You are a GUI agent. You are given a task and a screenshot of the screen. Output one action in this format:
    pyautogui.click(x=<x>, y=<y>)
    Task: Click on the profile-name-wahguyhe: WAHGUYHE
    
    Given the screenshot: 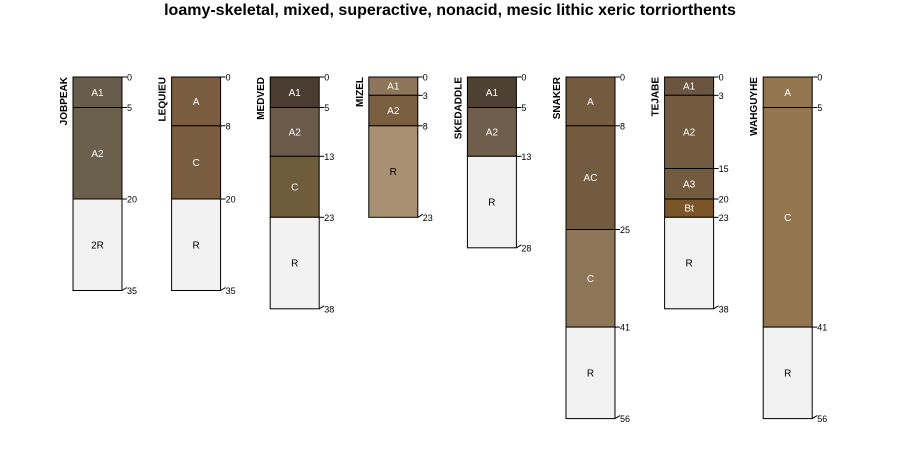 What is the action you would take?
    pyautogui.click(x=754, y=106)
    